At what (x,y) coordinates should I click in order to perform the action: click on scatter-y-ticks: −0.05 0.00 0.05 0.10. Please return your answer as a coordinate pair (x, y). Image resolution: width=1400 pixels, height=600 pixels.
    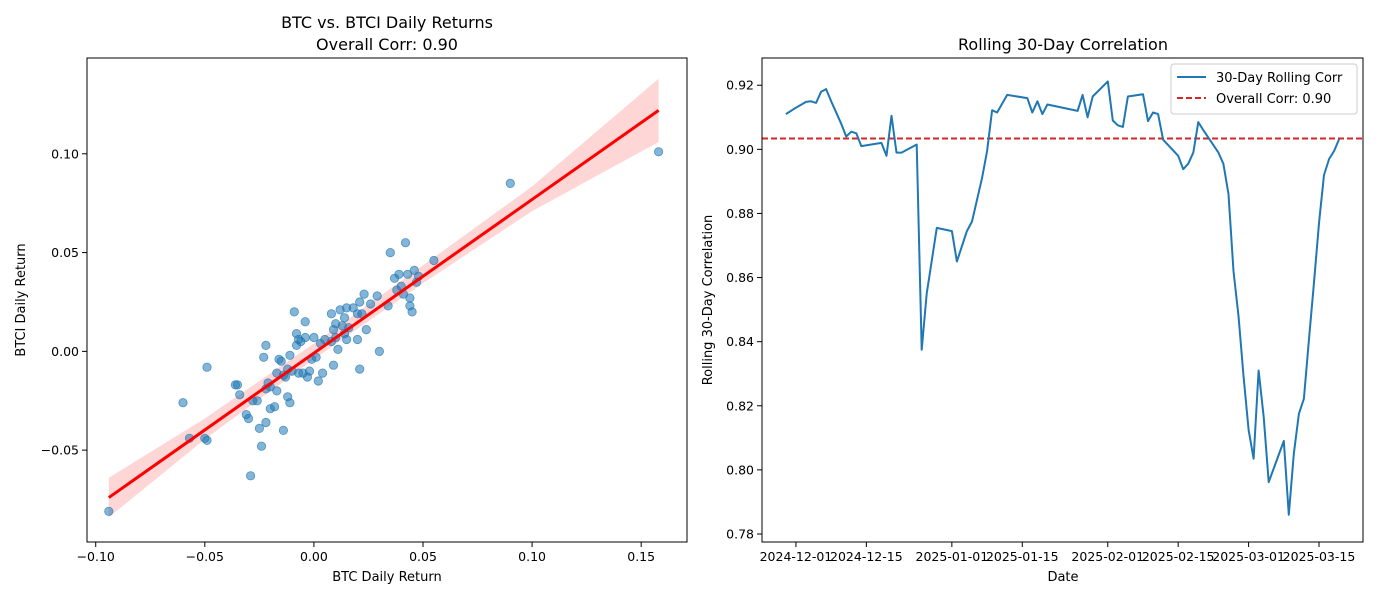
    Looking at the image, I should click on (64, 302).